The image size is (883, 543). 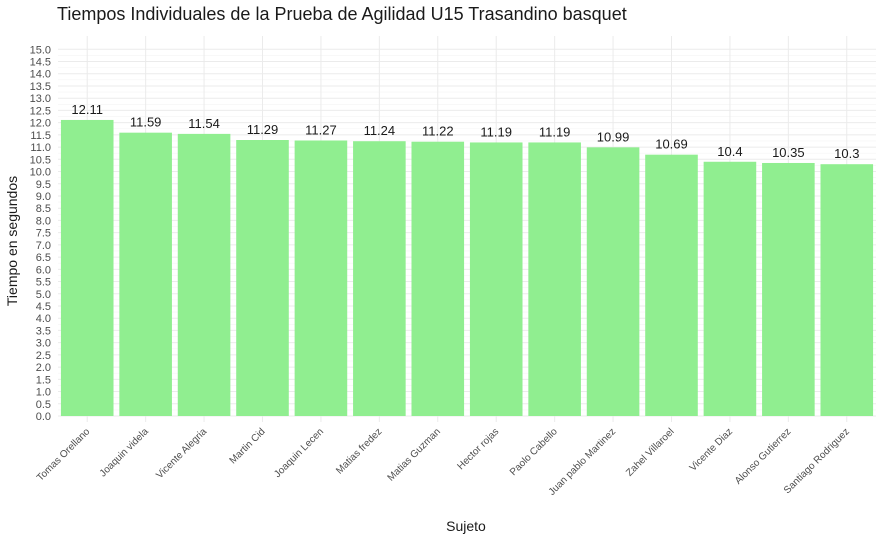 I want to click on bar-value-label: 11.59, so click(x=146, y=122).